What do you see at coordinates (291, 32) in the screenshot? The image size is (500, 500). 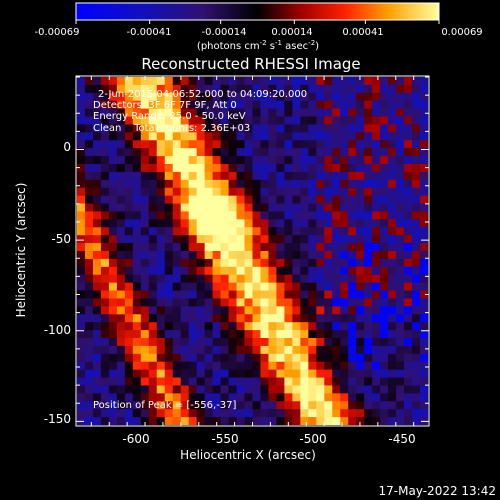 I see `colorbar-tick-label: 0.00014` at bounding box center [291, 32].